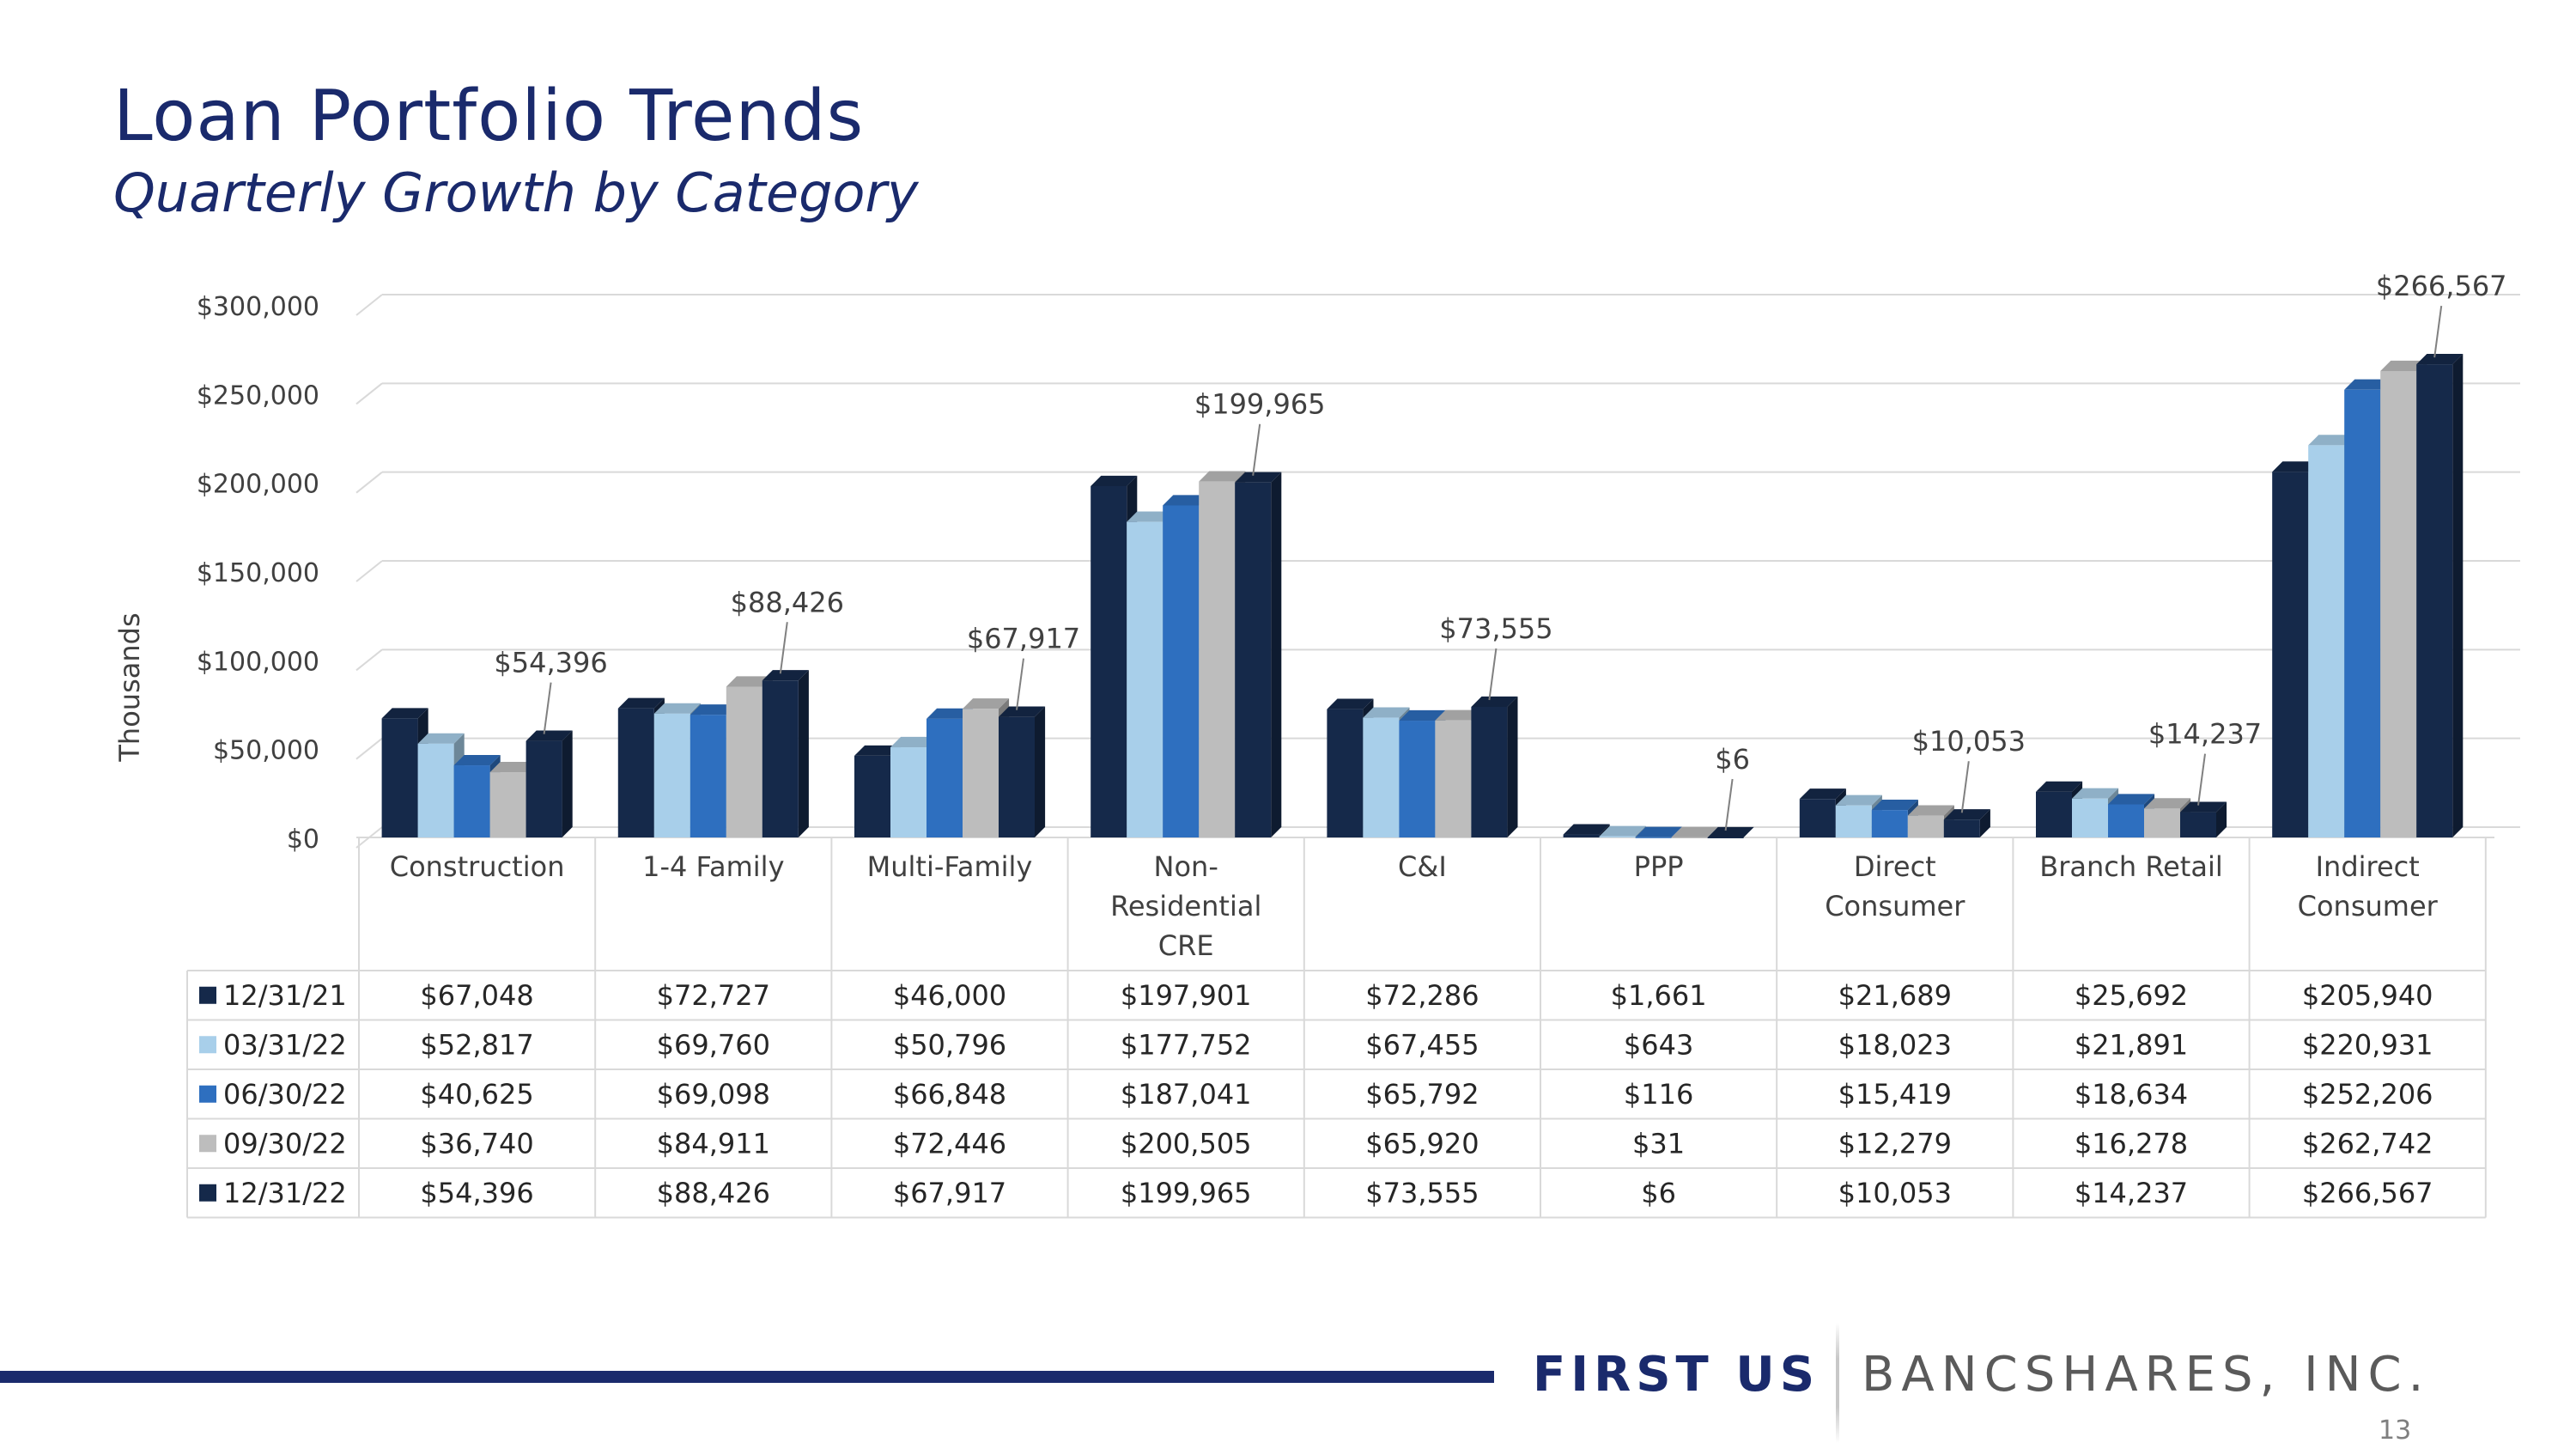 The height and width of the screenshot is (1449, 2576). What do you see at coordinates (1186, 1143) in the screenshot?
I see `table-cell-value: $200,505` at bounding box center [1186, 1143].